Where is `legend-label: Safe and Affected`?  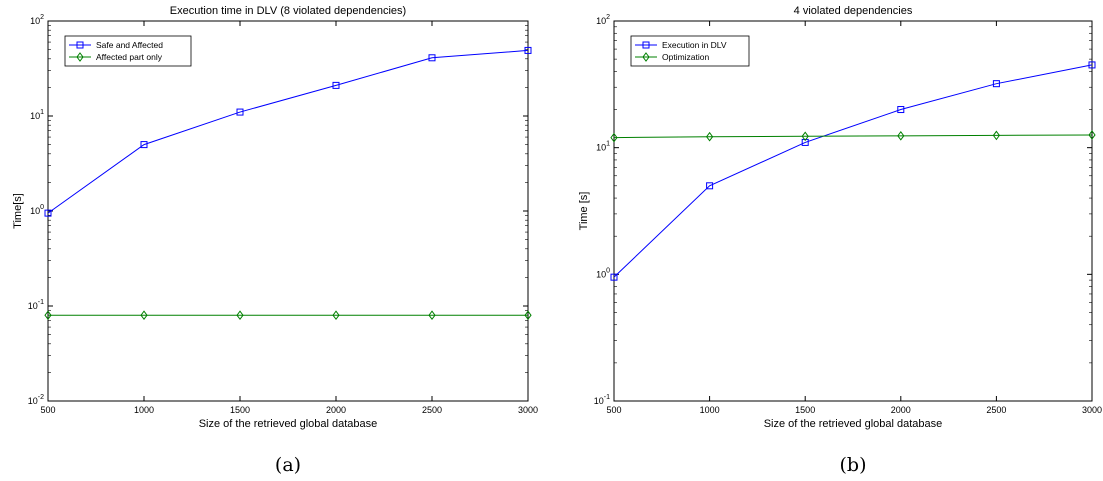
legend-label: Safe and Affected is located at coordinates (129, 45).